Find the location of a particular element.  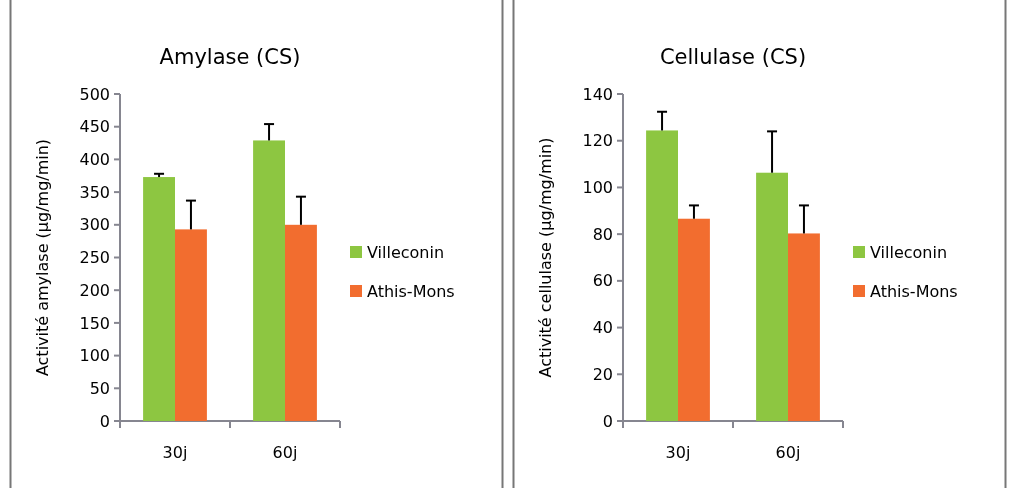

y-tick-label: 40 is located at coordinates (602, 328).